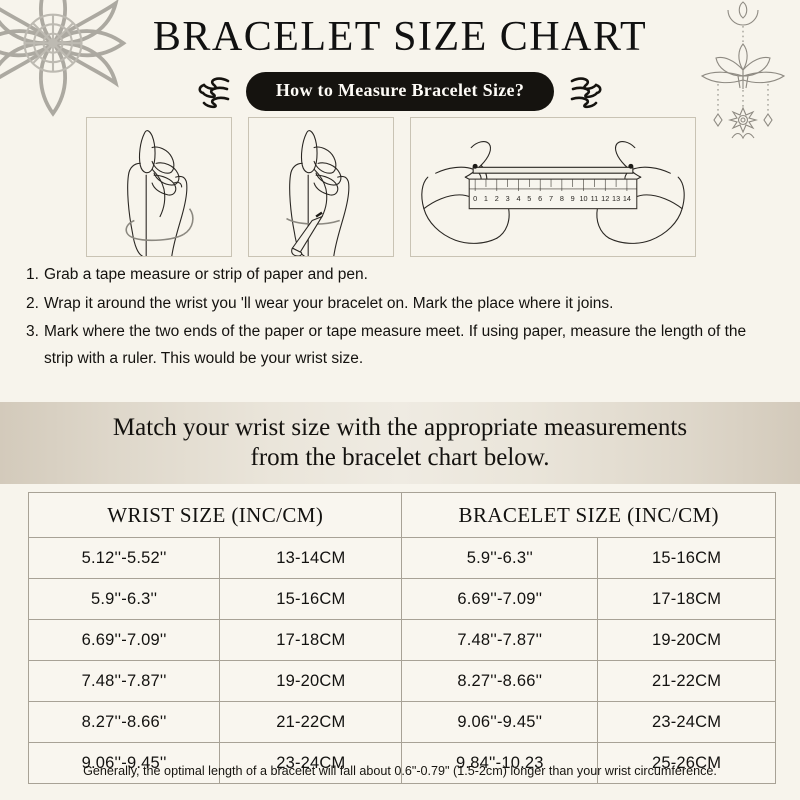  What do you see at coordinates (686, 681) in the screenshot?
I see `table-cell-bracelet_cm: 21-22CM` at bounding box center [686, 681].